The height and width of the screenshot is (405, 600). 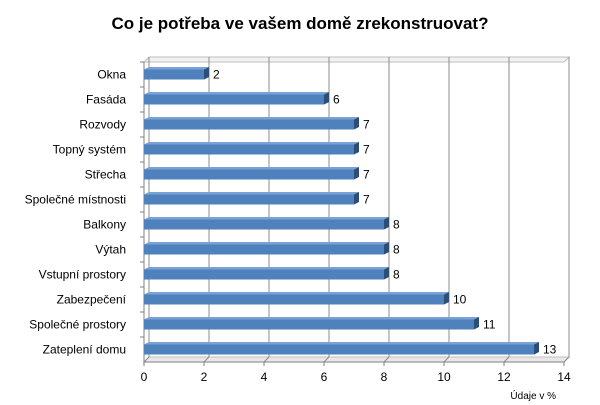 I want to click on x-tick-label-5: 10, so click(x=444, y=377).